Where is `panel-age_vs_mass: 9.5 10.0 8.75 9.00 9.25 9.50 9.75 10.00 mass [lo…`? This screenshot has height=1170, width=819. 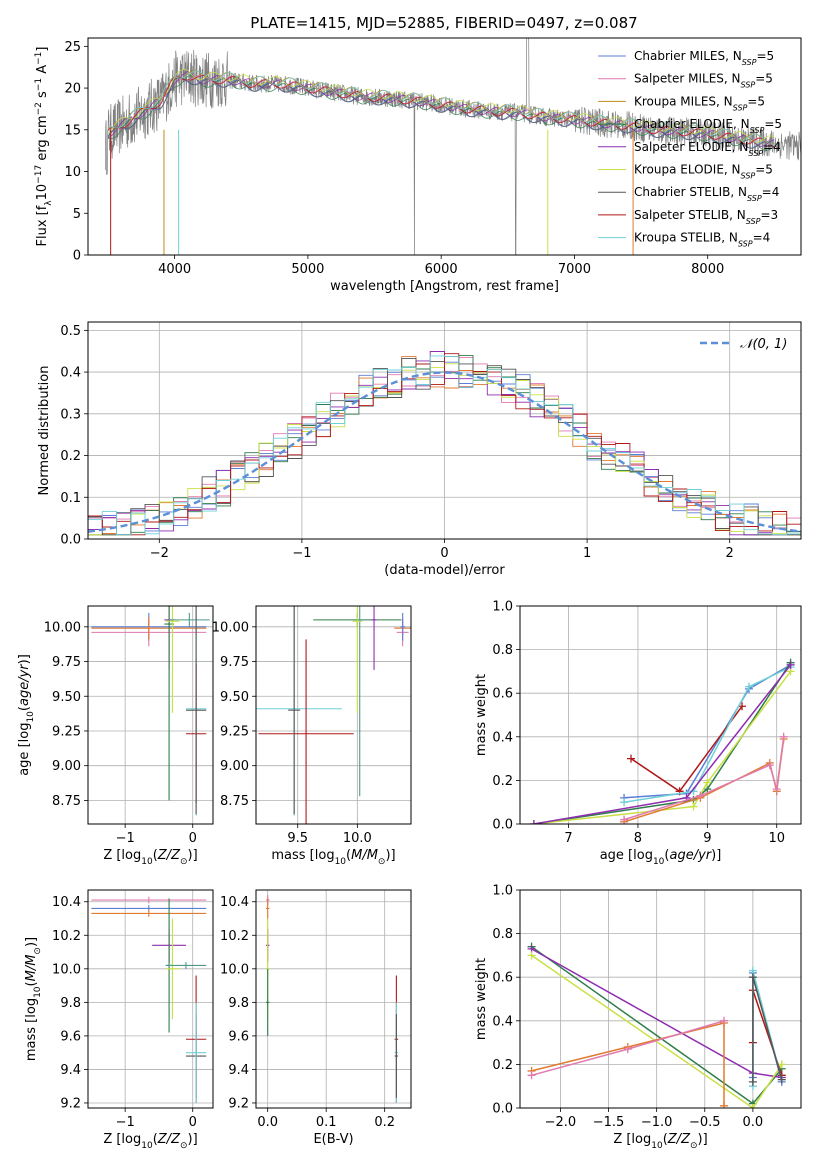
panel-age_vs_mass: 9.5 10.0 8.75 9.00 9.25 9.50 9.75 10.00 mass [lo… is located at coordinates (312, 736).